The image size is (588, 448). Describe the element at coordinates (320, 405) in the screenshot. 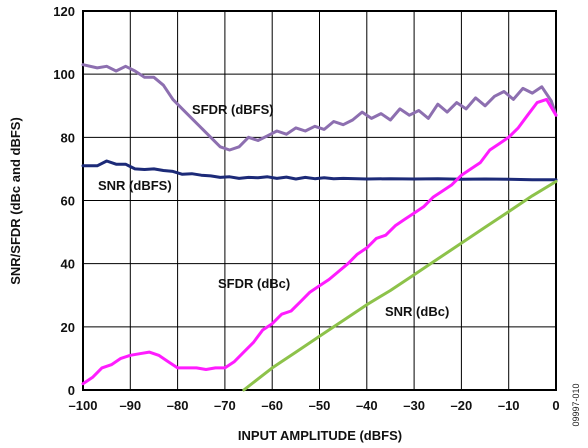

I see `x-tick-label: –50` at that location.